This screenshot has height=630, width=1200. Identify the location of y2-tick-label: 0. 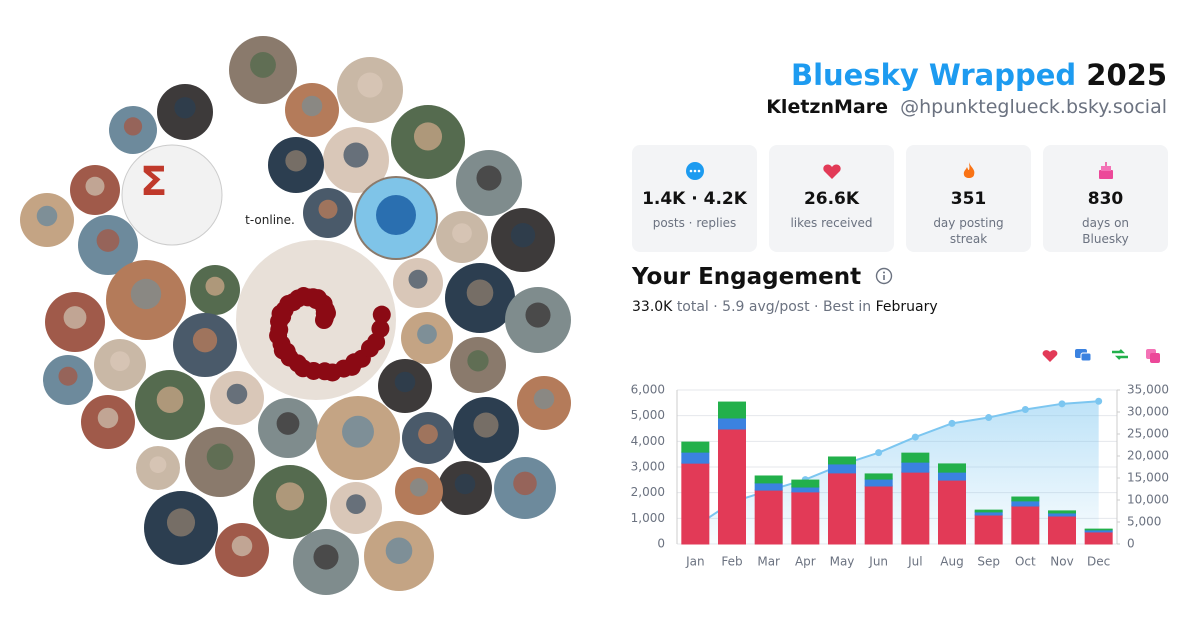
(1131, 544).